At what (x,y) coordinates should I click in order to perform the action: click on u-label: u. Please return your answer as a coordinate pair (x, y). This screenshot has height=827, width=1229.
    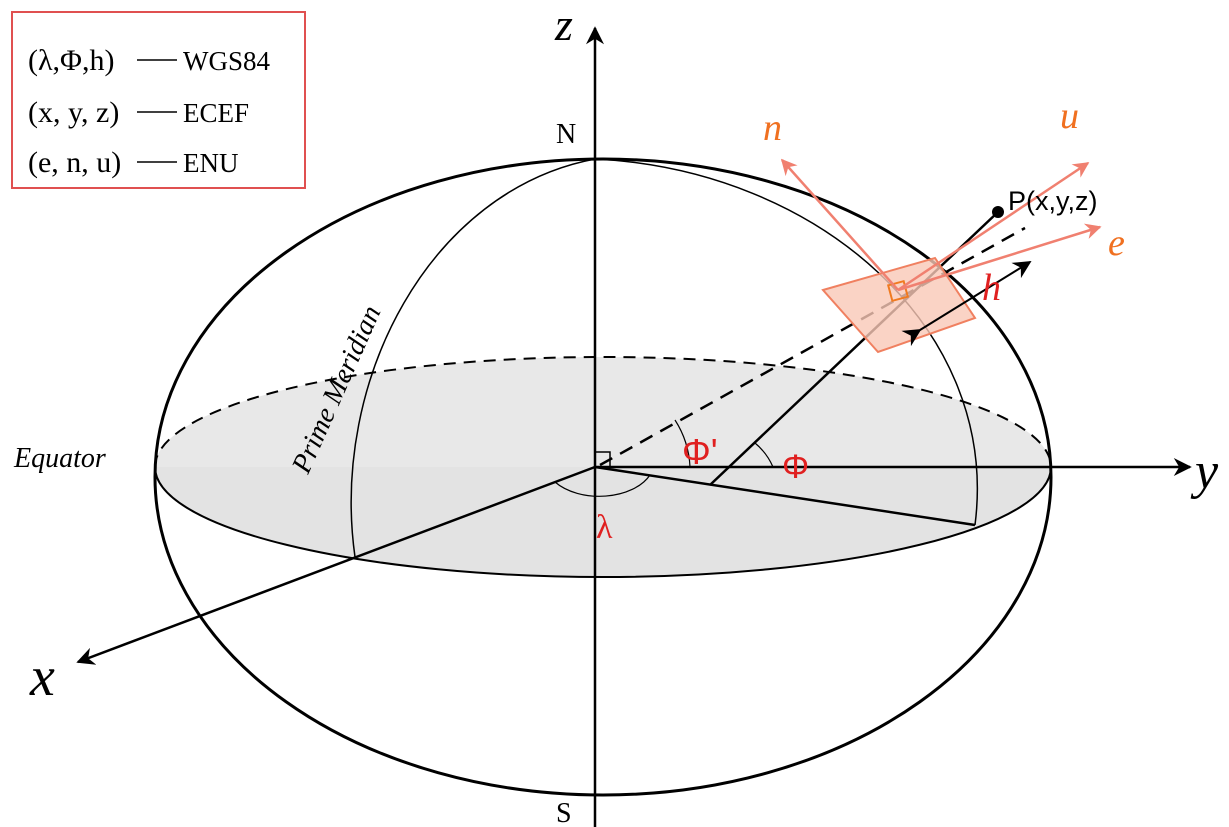
    Looking at the image, I should click on (1069, 116).